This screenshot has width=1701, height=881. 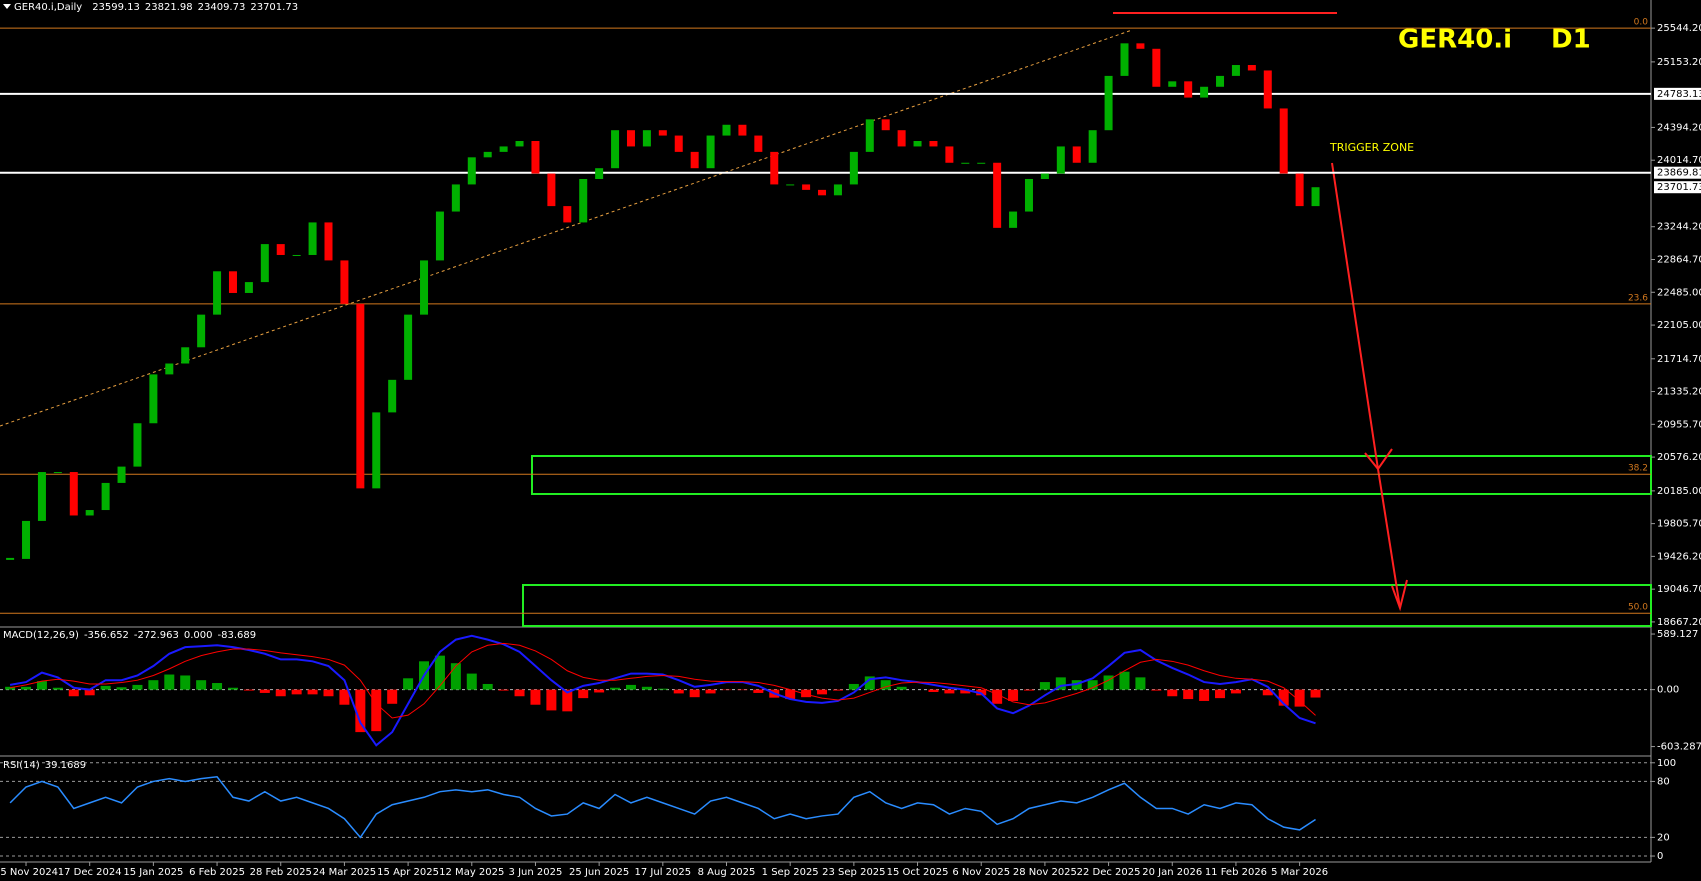 What do you see at coordinates (1679, 62) in the screenshot?
I see `y-tick-label: 25153.20` at bounding box center [1679, 62].